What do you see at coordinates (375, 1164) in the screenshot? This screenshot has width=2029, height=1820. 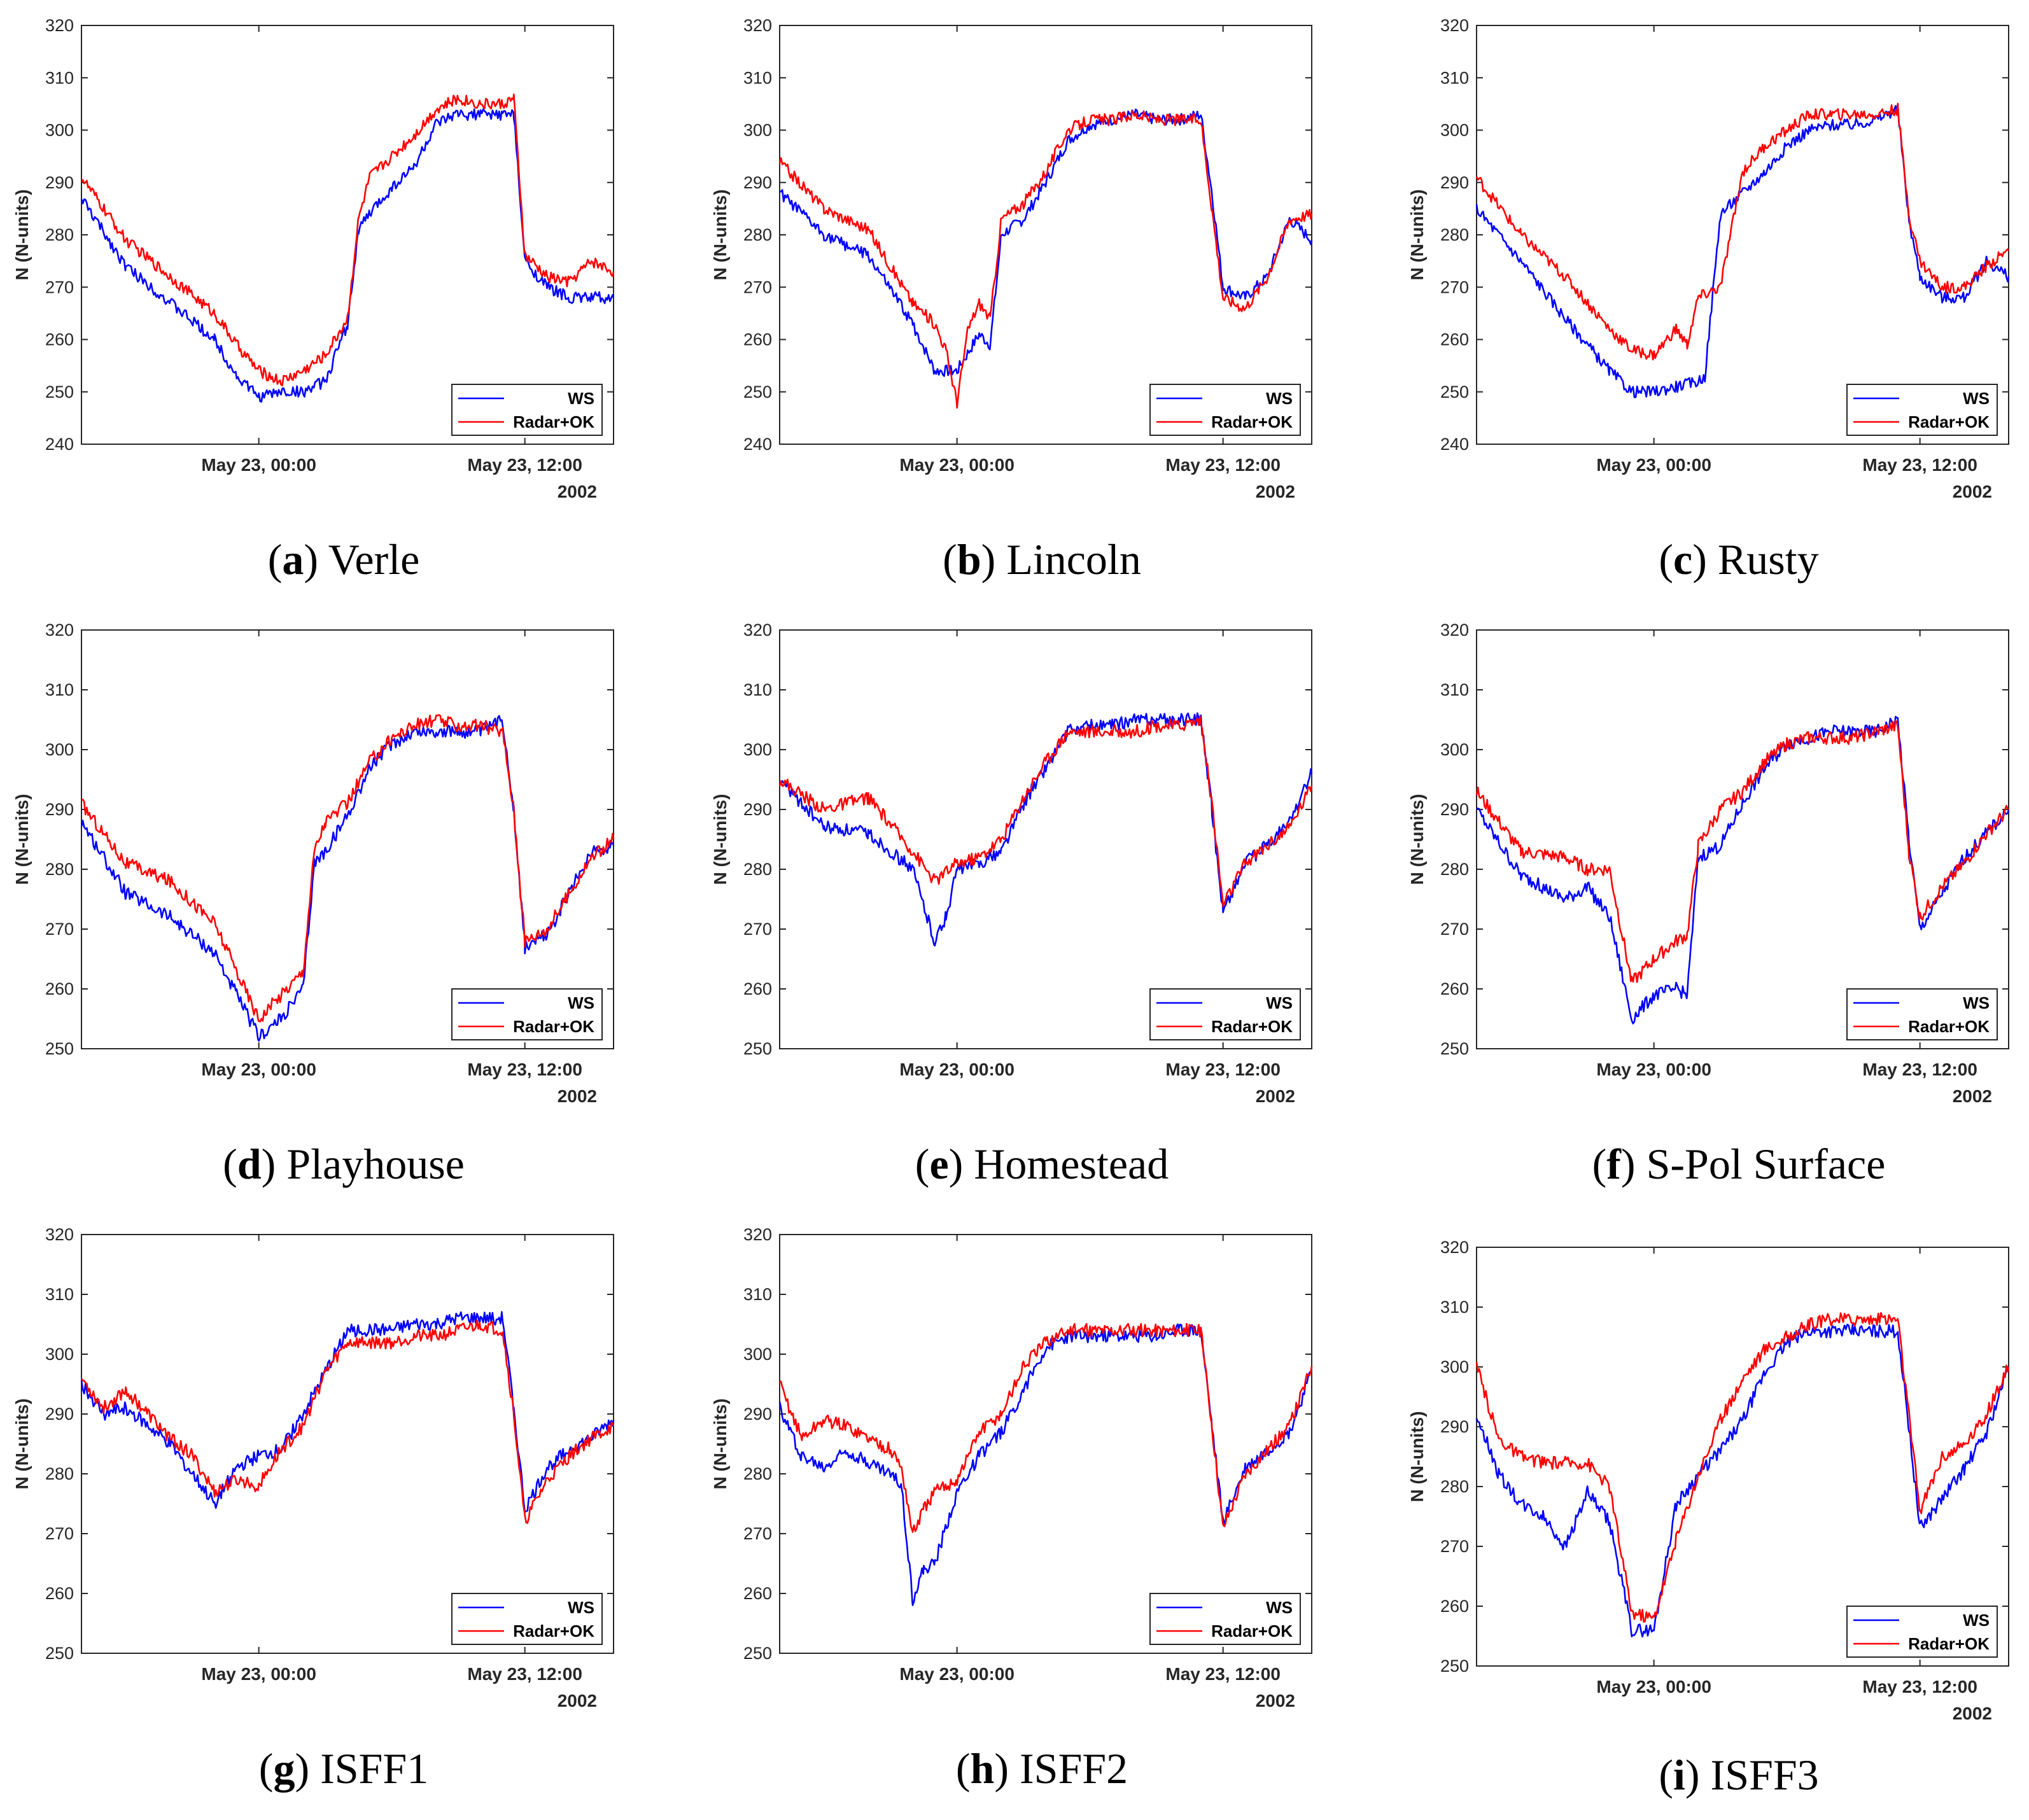 I see `caption-name: Playhouse` at bounding box center [375, 1164].